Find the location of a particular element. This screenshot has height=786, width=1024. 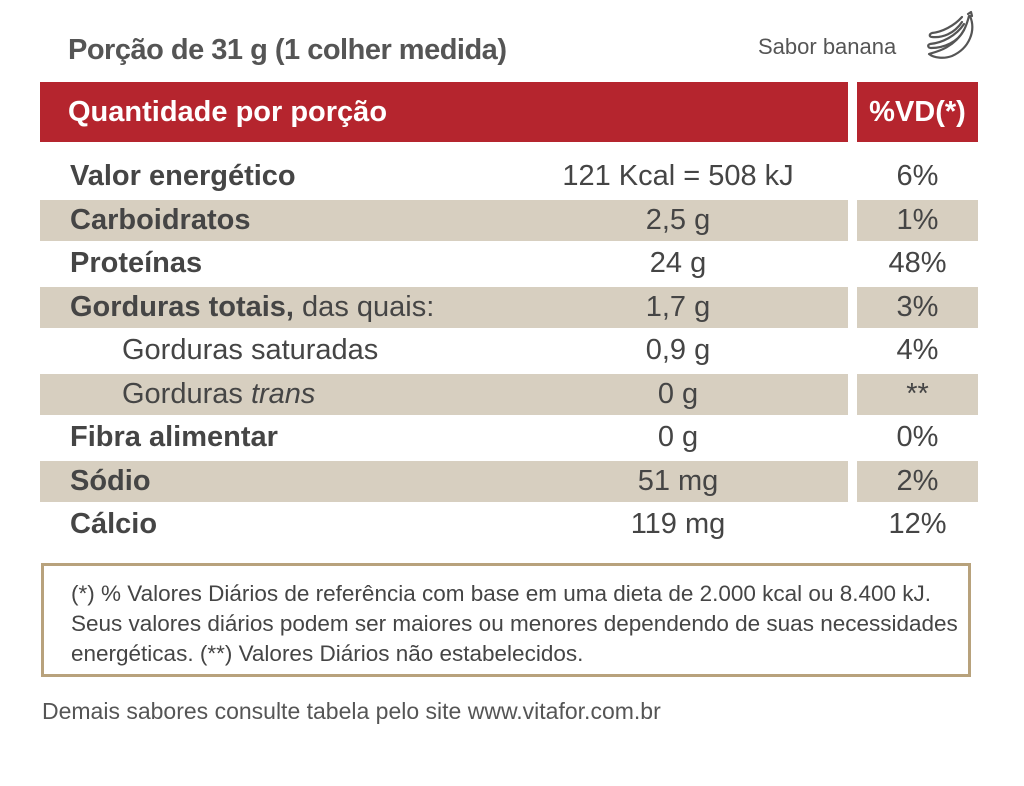

nutrient-amount: 24 g is located at coordinates (678, 263).